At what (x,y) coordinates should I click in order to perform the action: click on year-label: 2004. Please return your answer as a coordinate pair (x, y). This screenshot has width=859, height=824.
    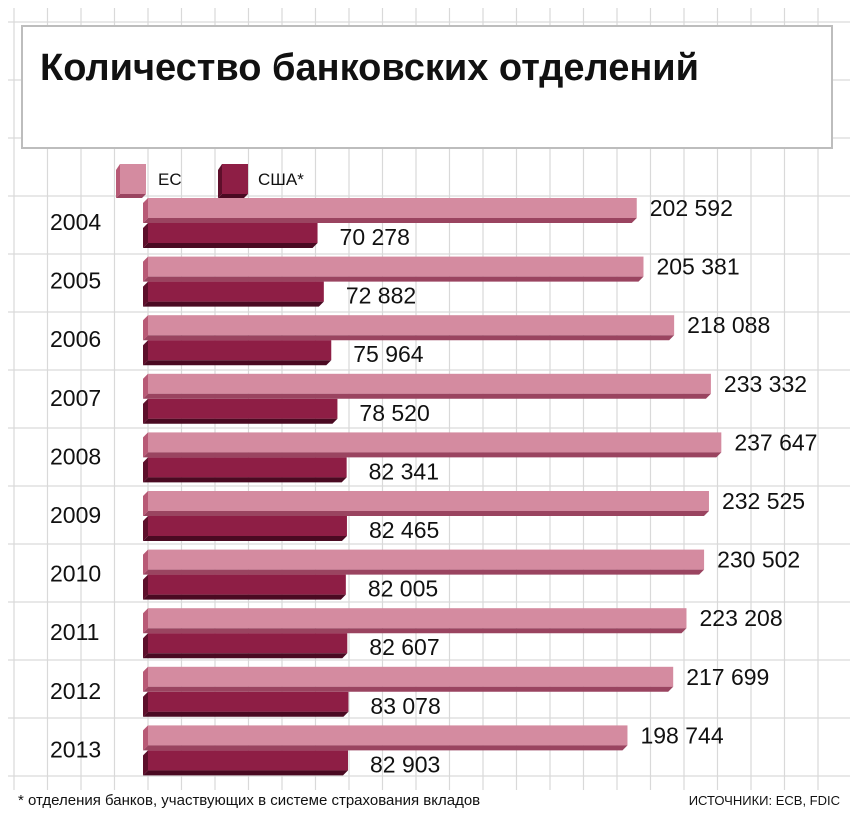
    Looking at the image, I should click on (75, 222).